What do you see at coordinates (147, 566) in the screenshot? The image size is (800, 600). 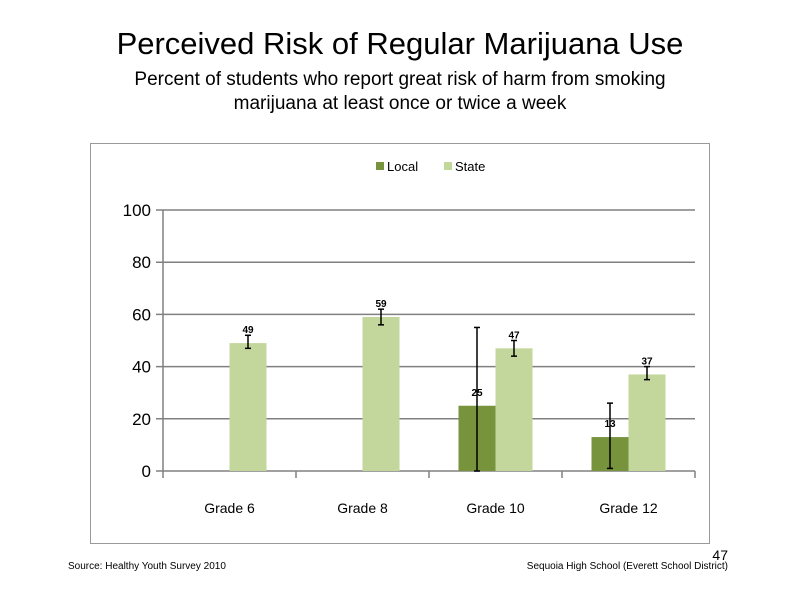 I see `source-note: Source: Healthy Youth Survey 2010` at bounding box center [147, 566].